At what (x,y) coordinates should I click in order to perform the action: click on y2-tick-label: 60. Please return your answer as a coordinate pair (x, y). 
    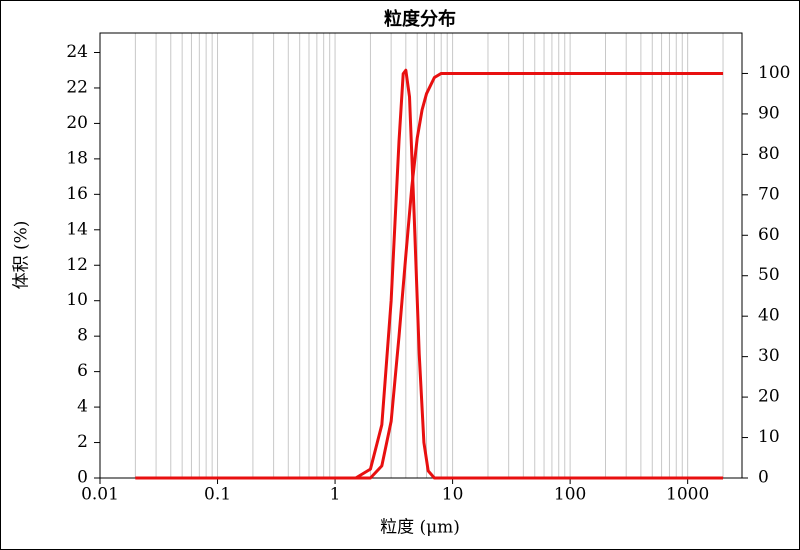
    Looking at the image, I should click on (769, 235).